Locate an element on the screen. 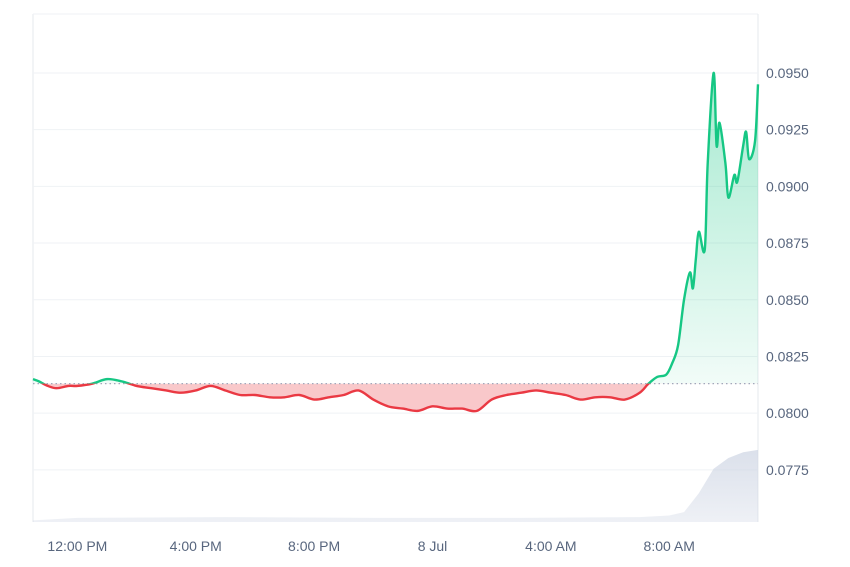 This screenshot has height=567, width=850. y-tick-label: 0.0825 is located at coordinates (787, 356).